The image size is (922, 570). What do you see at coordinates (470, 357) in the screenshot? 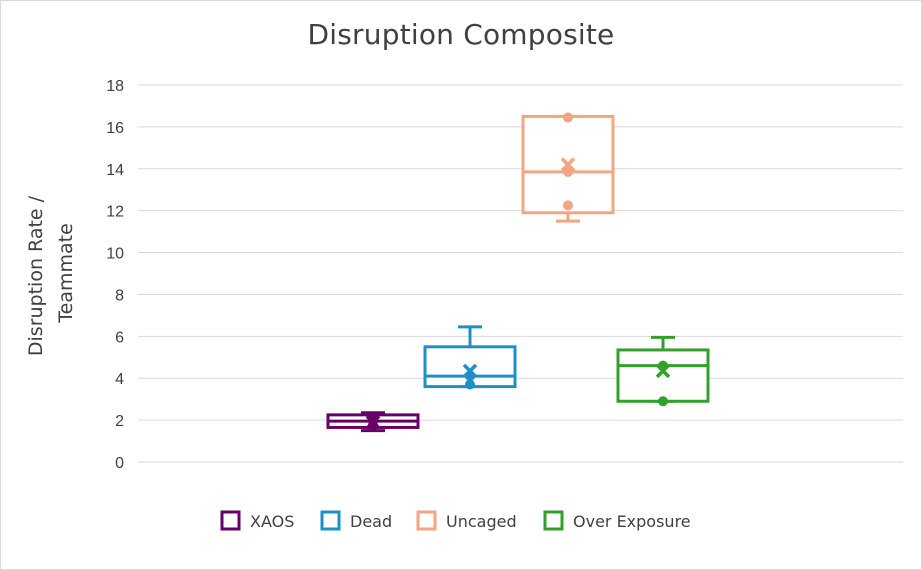
I see `box-dead` at bounding box center [470, 357].